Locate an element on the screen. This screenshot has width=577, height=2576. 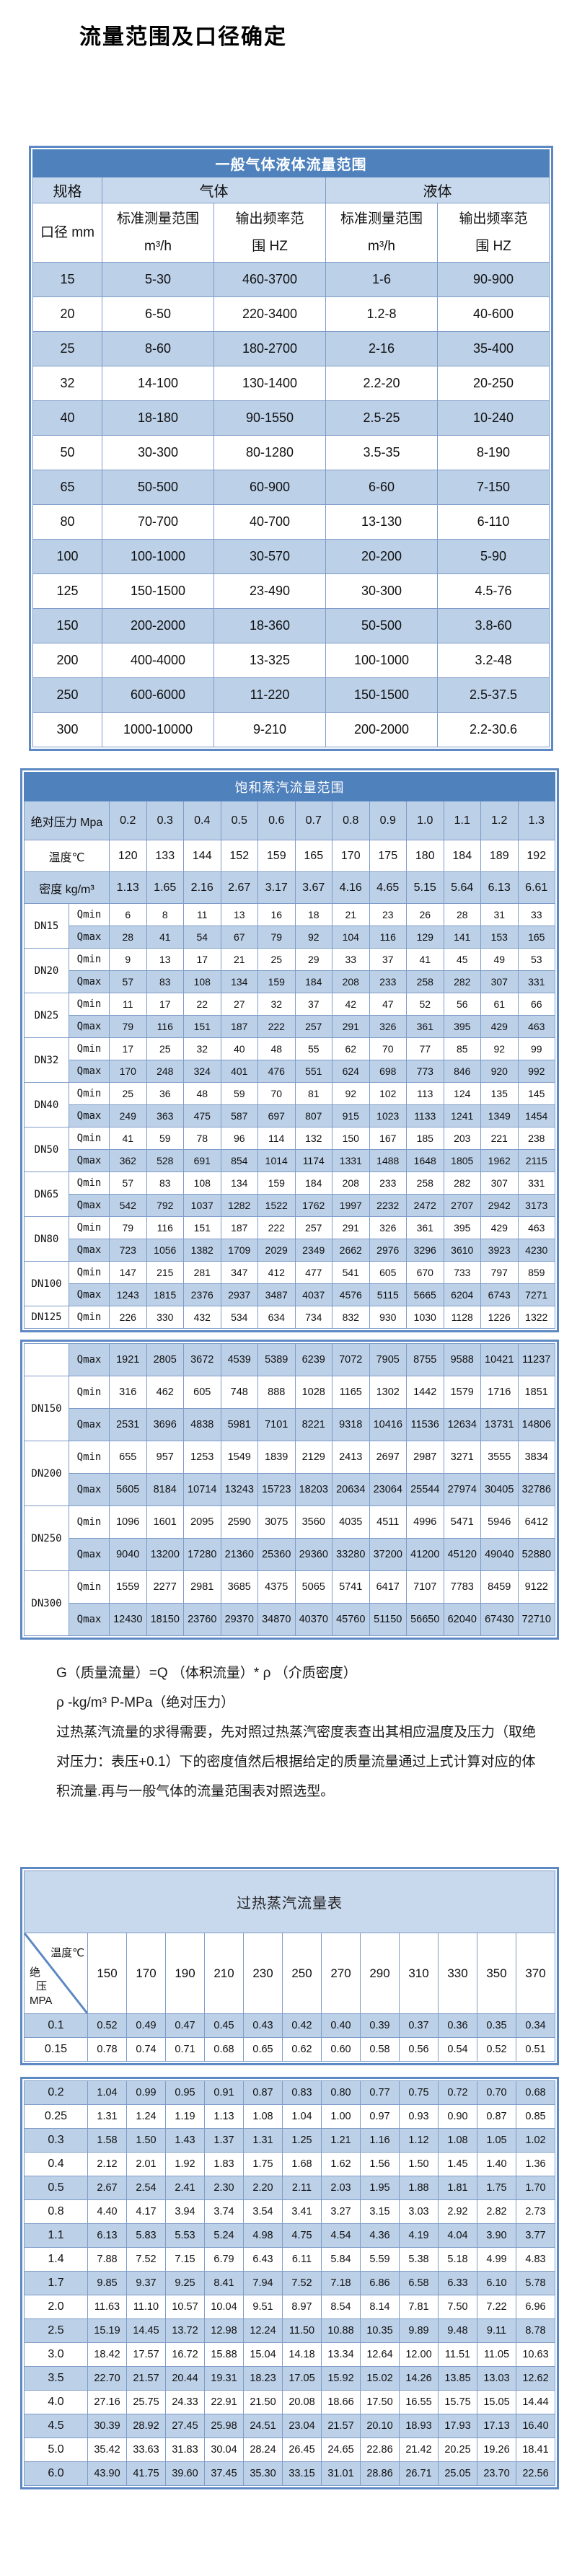
qmin-value: 233 is located at coordinates (388, 1183).